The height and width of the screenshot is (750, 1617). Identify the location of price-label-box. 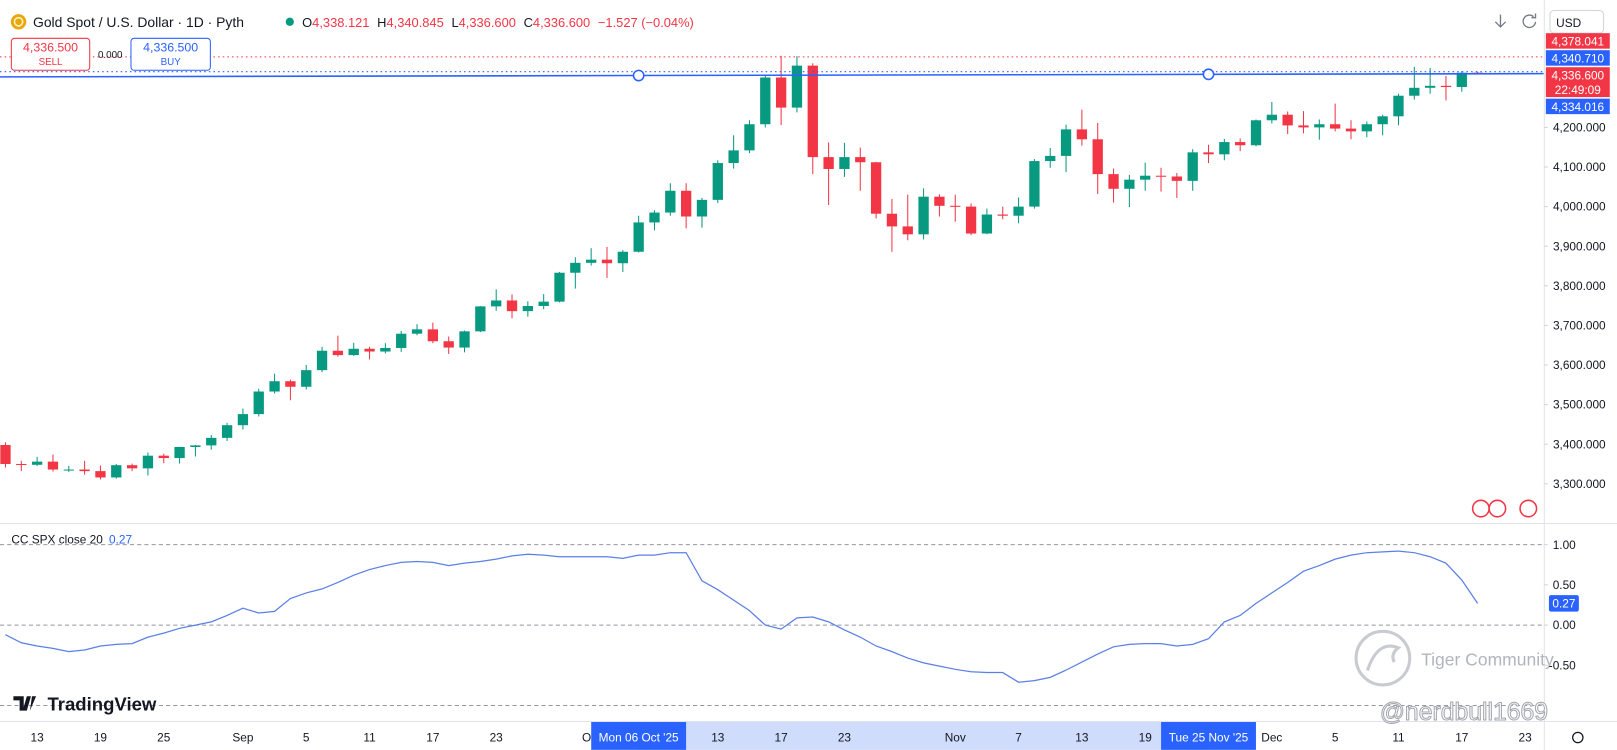
(1577, 82).